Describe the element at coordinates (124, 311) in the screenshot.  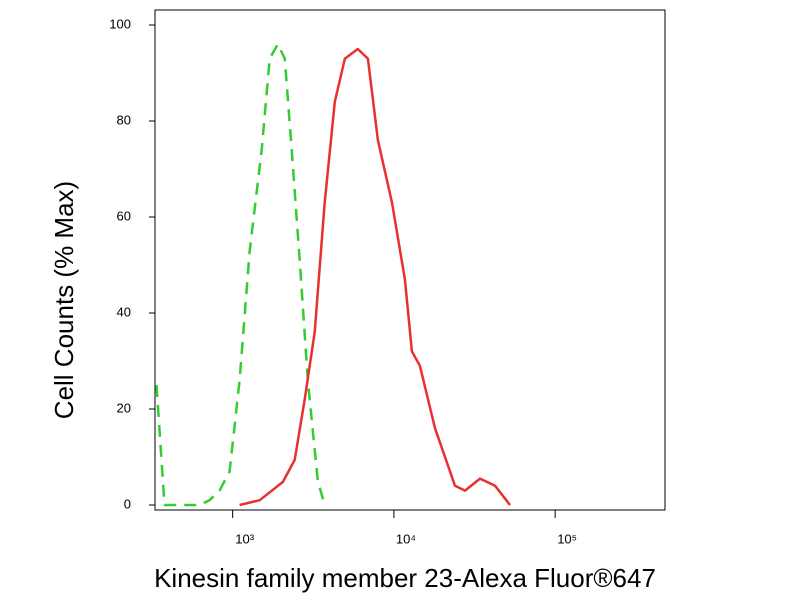
I see `y-tick-label: 40` at that location.